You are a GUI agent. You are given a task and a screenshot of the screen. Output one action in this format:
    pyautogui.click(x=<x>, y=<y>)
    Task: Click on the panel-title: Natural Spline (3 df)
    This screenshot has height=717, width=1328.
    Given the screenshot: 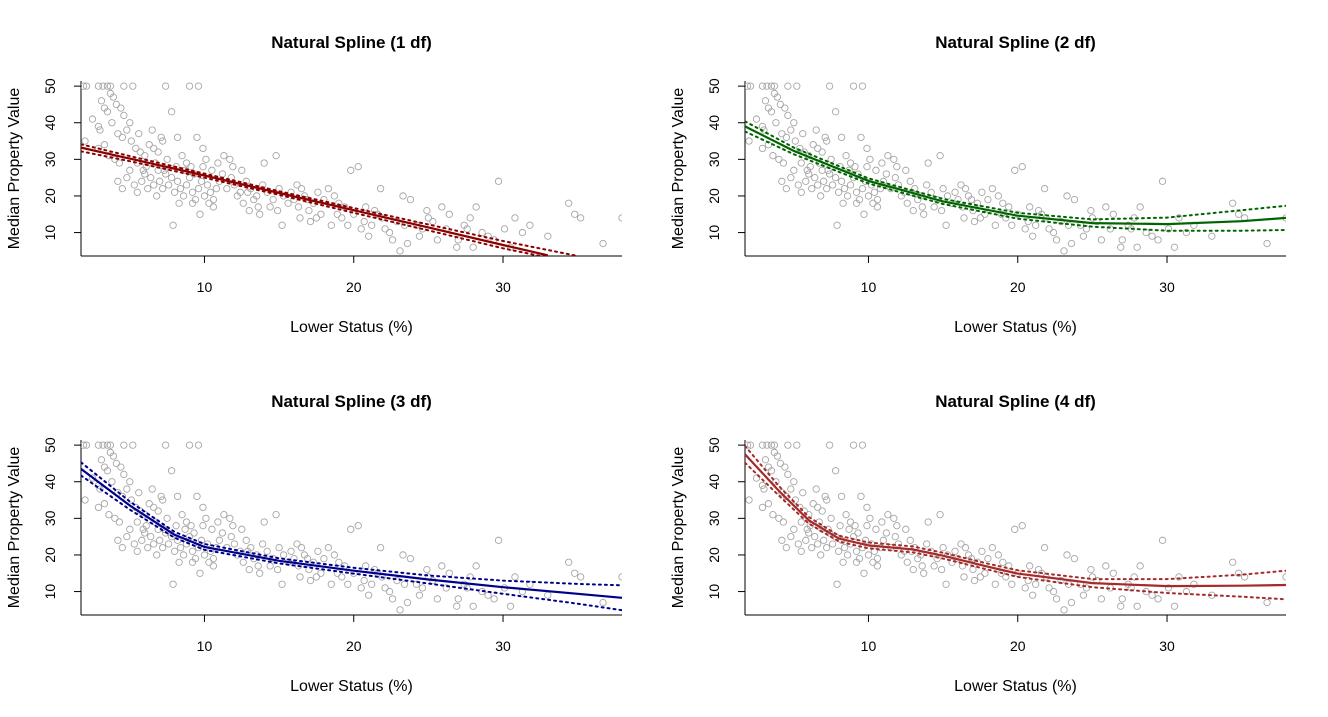 What is the action you would take?
    pyautogui.click(x=351, y=401)
    